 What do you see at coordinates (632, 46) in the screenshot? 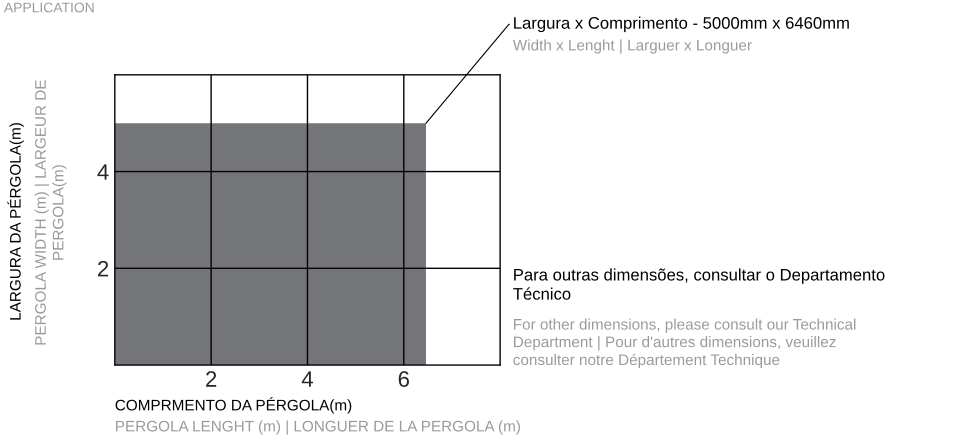
I see `text: Width x Lenght | Larguer x Longuer` at bounding box center [632, 46].